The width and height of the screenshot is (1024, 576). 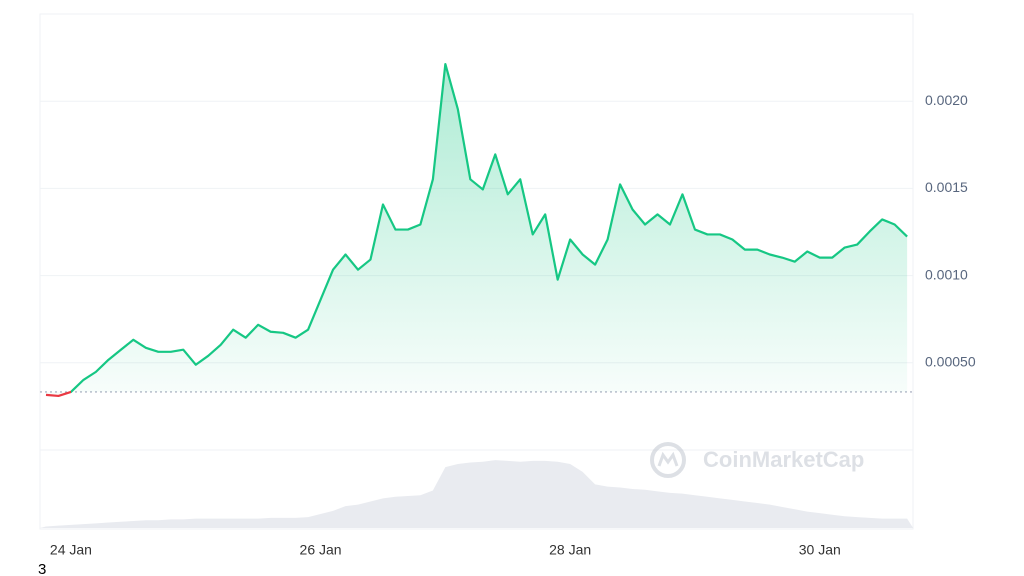 I want to click on watermark-logo, so click(x=668, y=460).